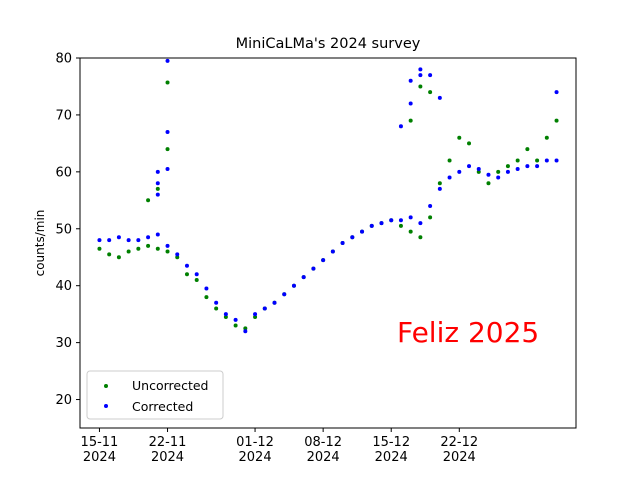 The width and height of the screenshot is (640, 480). Describe the element at coordinates (99, 457) in the screenshot. I see `x-tick-label-0-line2: 2024` at that location.